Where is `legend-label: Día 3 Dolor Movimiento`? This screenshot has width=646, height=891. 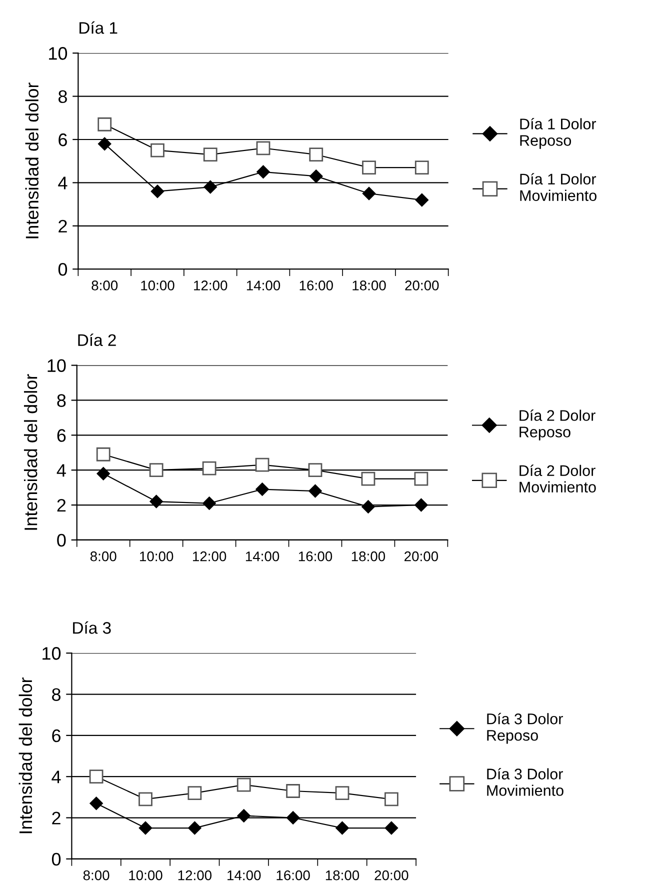 legend-label: Día 3 Dolor Movimiento is located at coordinates (525, 782).